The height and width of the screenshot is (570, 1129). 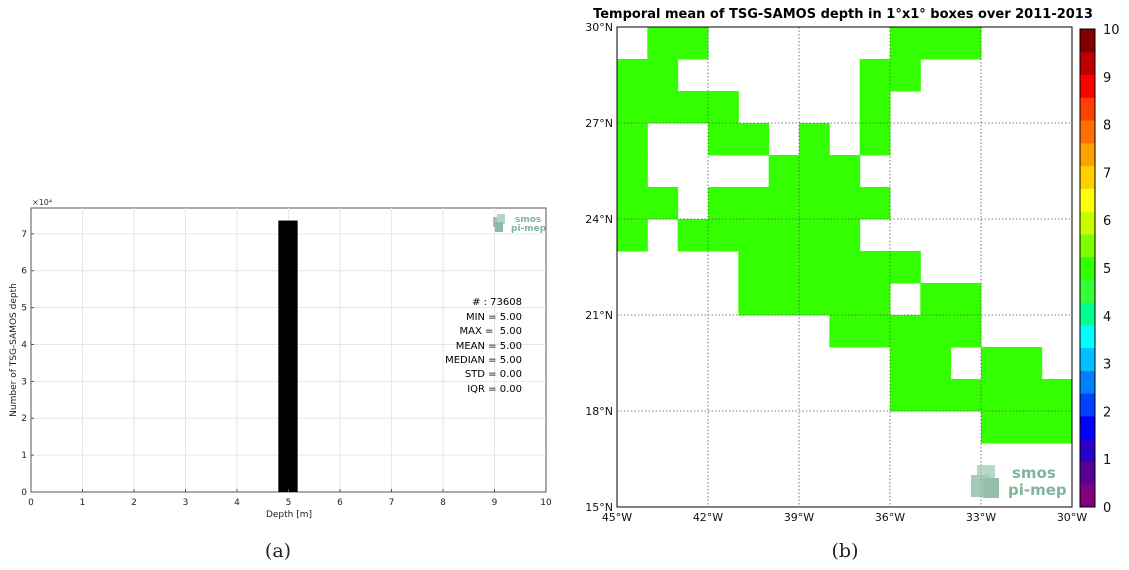 I want to click on y-tick-label: 0, so click(x=24, y=493).